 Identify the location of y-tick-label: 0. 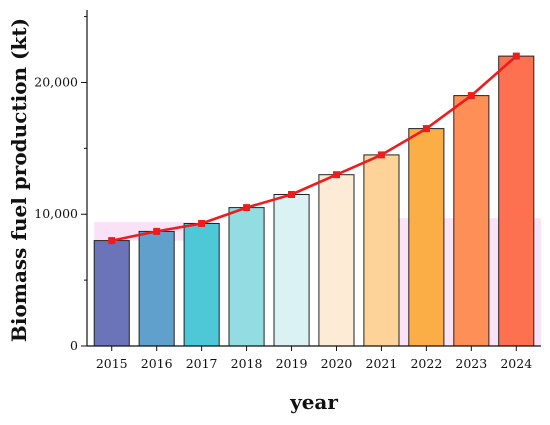
(74, 345).